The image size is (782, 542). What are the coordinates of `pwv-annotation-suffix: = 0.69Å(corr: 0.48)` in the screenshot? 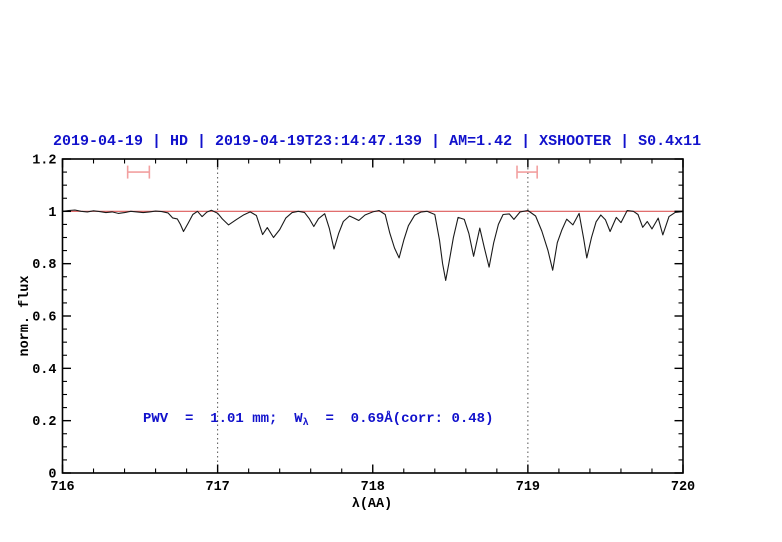 It's located at (401, 419).